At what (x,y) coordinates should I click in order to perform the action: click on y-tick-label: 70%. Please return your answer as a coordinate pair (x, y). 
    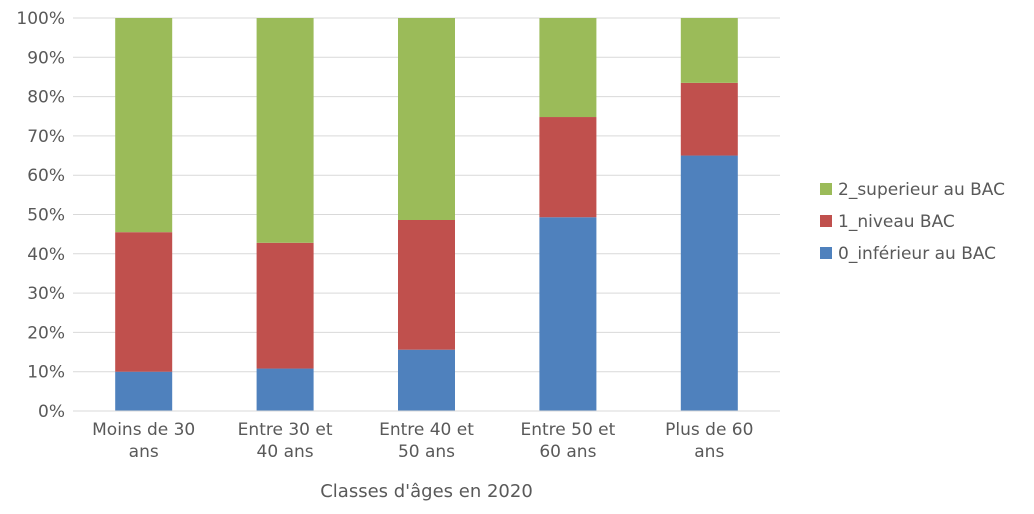
    Looking at the image, I should click on (46, 137).